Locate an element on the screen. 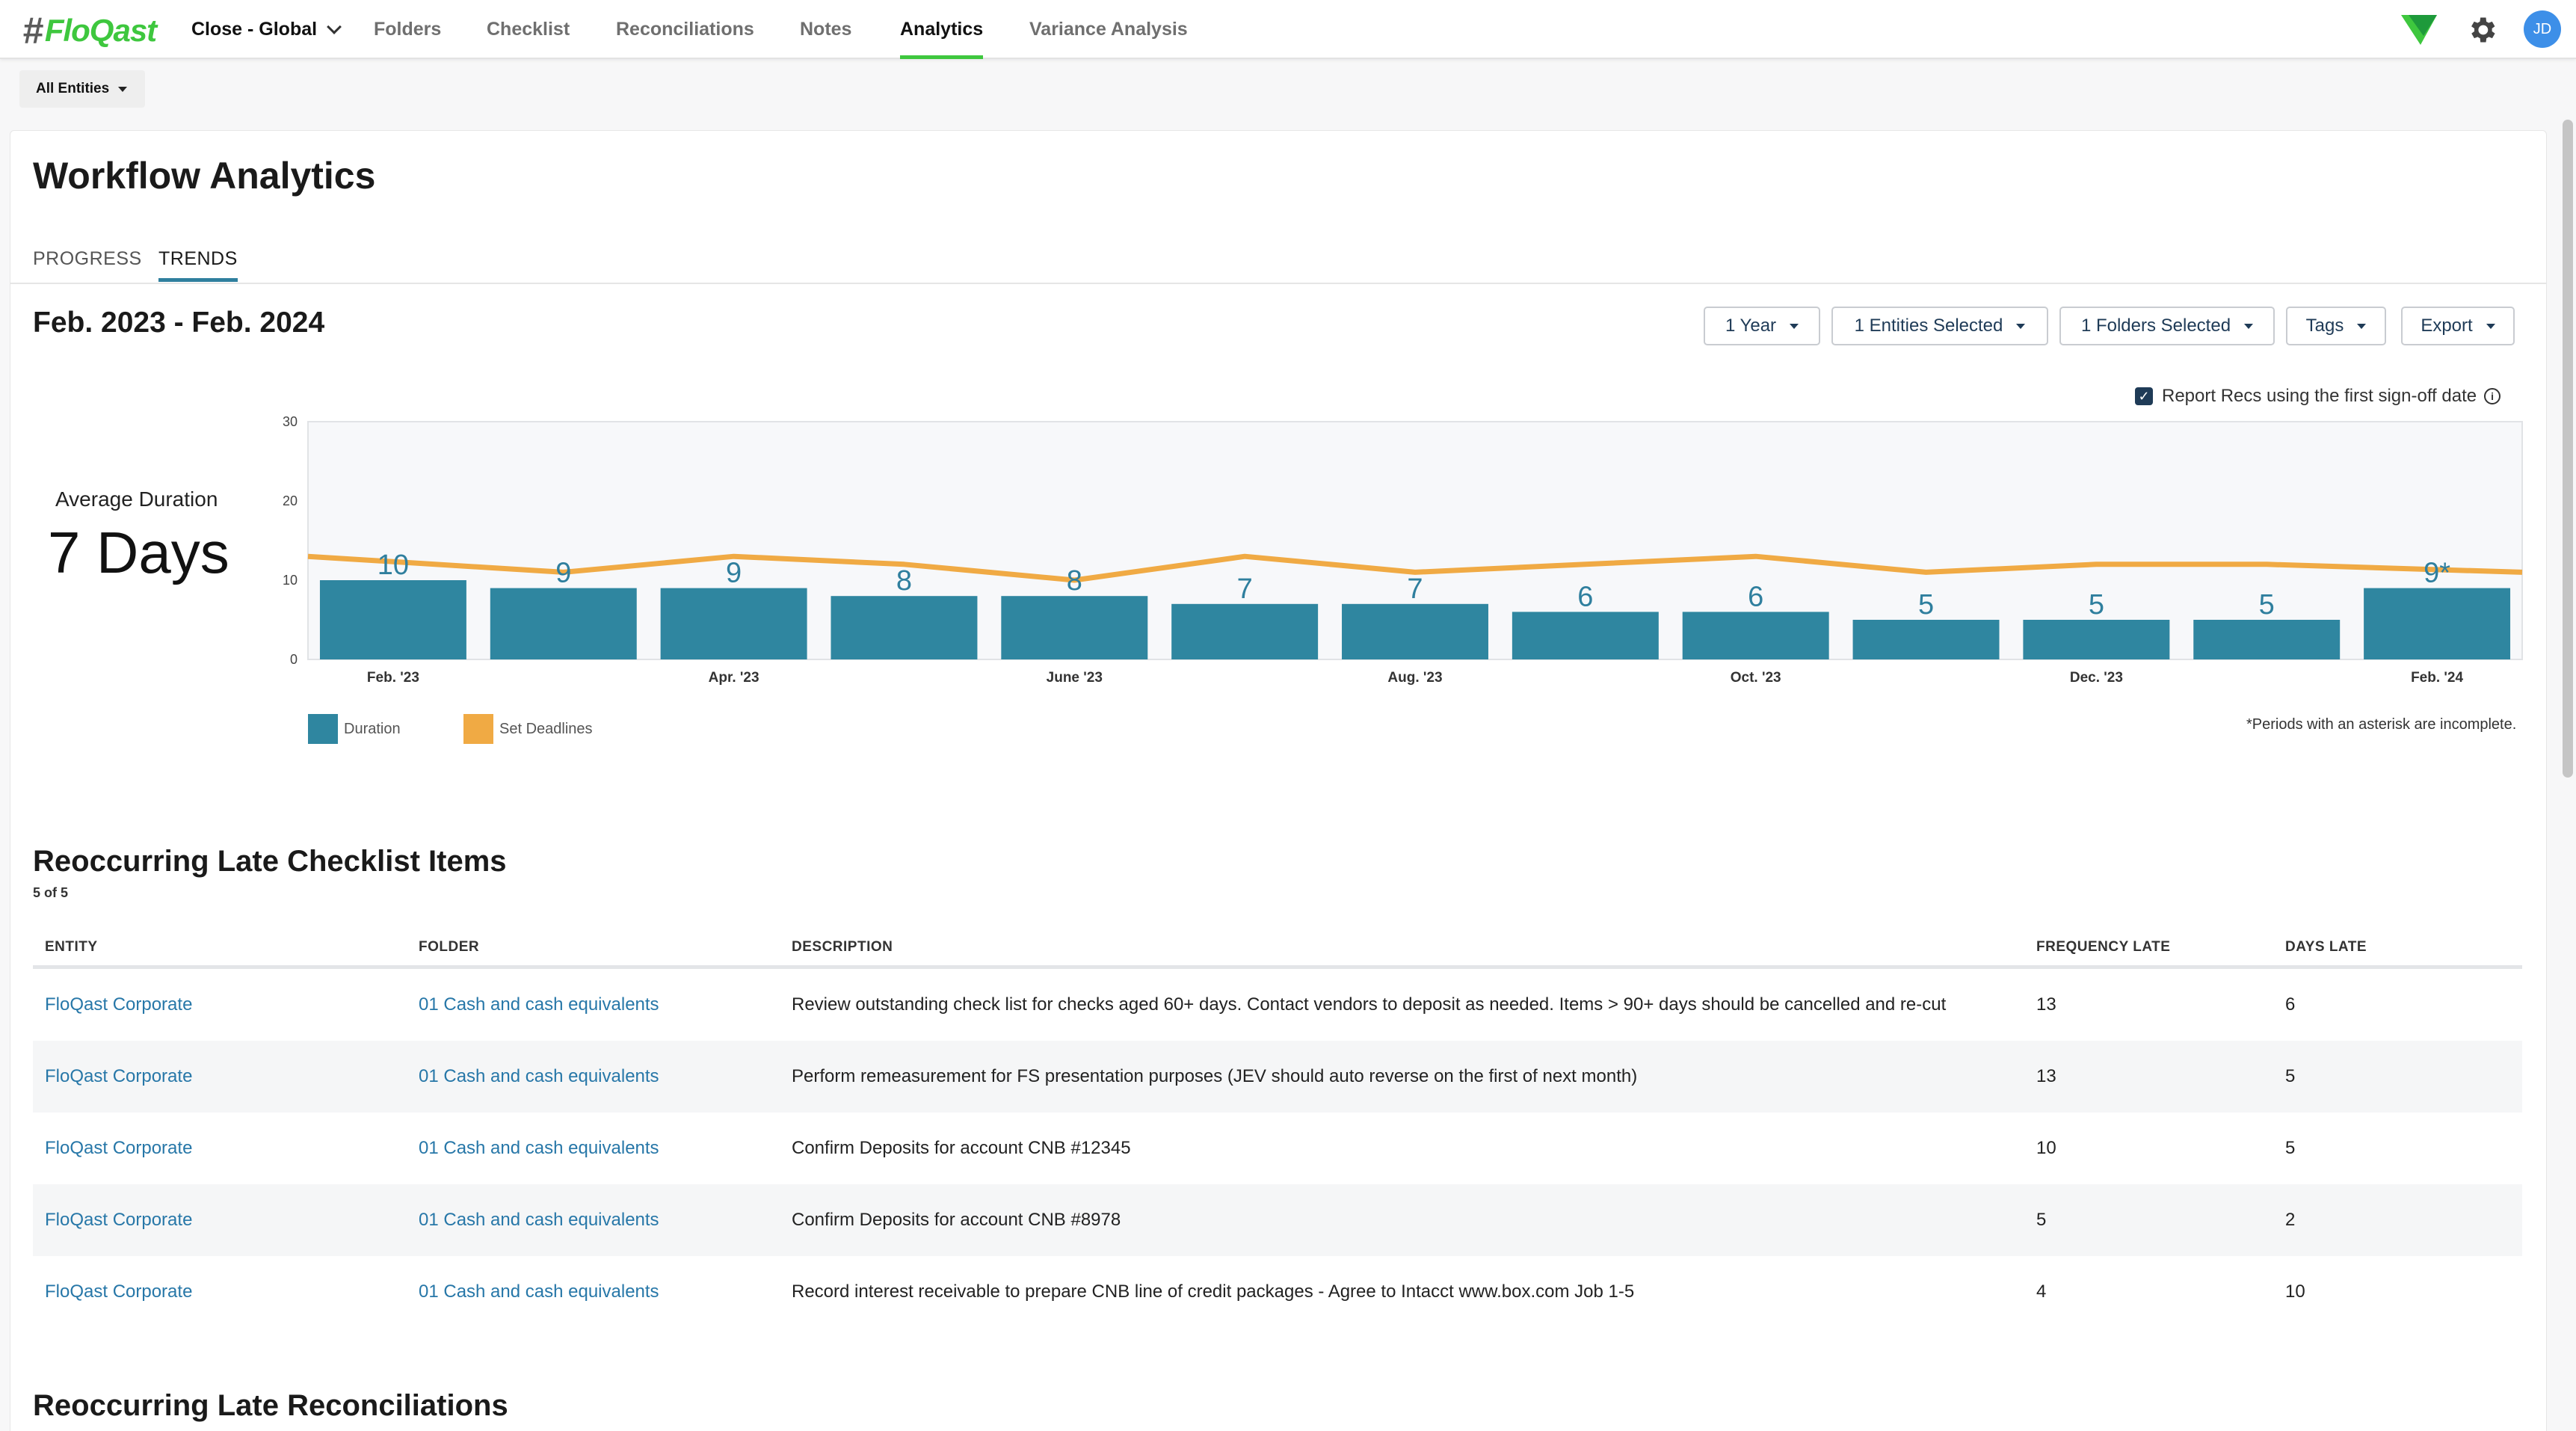  entities-filter-button: 1 Entities Selected is located at coordinates (1939, 326).